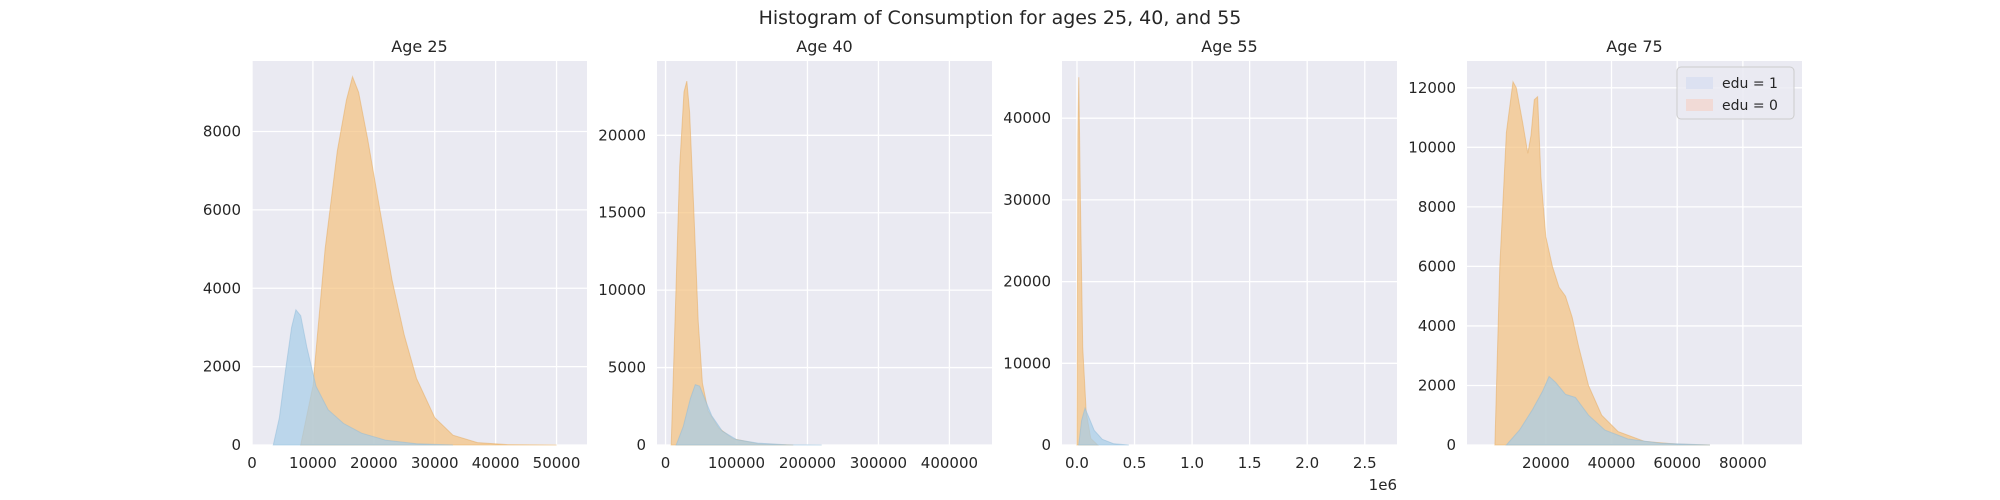  I want to click on x-tick-label: 2.5, so click(1365, 463).